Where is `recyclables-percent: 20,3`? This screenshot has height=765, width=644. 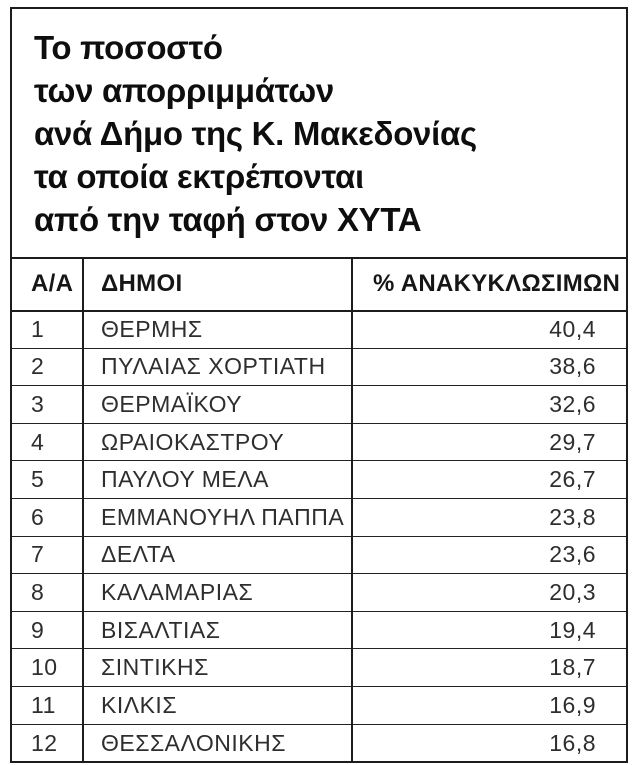 recyclables-percent: 20,3 is located at coordinates (489, 592).